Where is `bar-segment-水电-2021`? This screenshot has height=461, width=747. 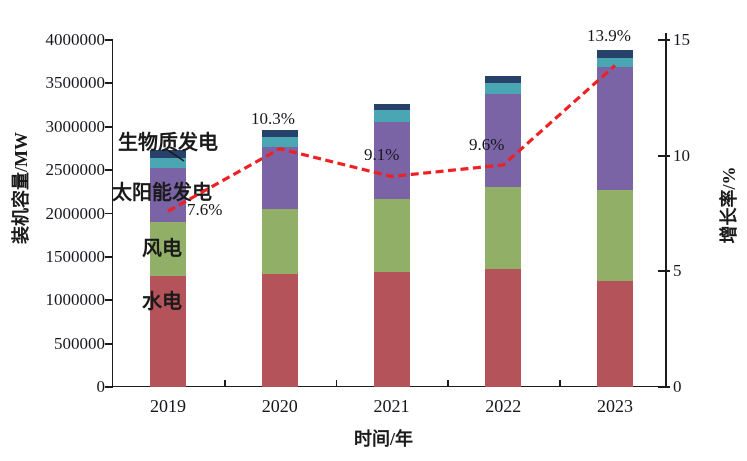 bar-segment-水电-2021 is located at coordinates (391, 329).